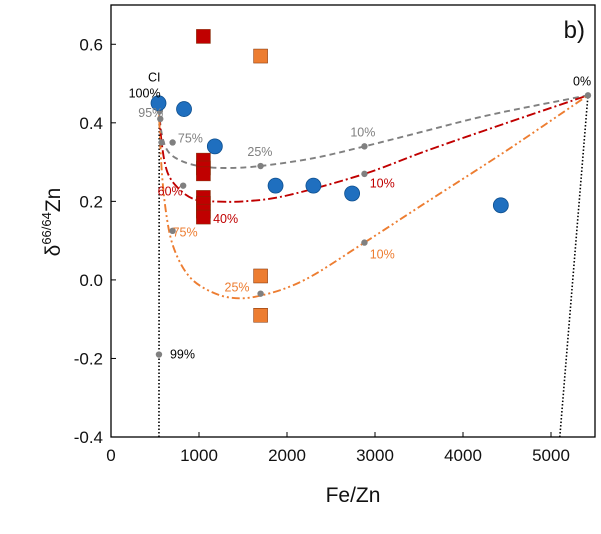 This screenshot has height=534, width=601. What do you see at coordinates (574, 30) in the screenshot?
I see `panel-label: b)` at bounding box center [574, 30].